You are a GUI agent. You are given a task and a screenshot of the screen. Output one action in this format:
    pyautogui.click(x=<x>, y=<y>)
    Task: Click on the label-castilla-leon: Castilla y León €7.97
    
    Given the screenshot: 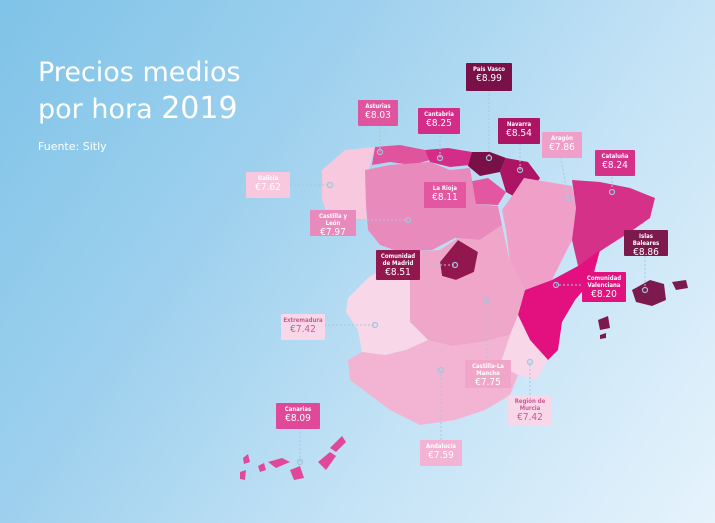 What is the action you would take?
    pyautogui.click(x=333, y=224)
    